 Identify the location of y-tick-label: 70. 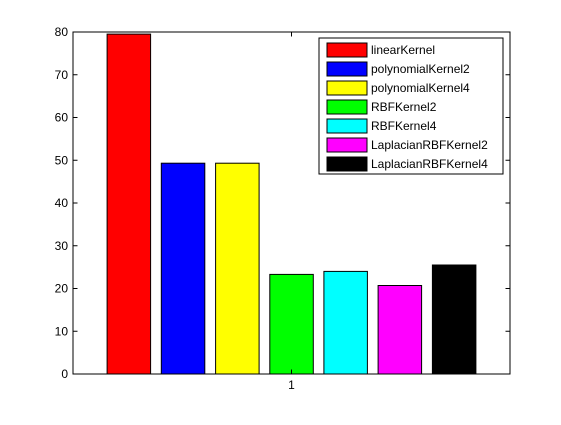
(62, 75).